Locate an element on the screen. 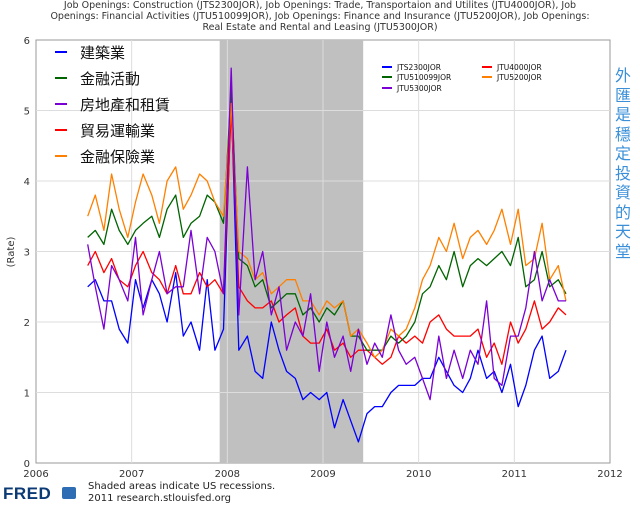  legend-right-label: JTU4000JOR is located at coordinates (519, 67).